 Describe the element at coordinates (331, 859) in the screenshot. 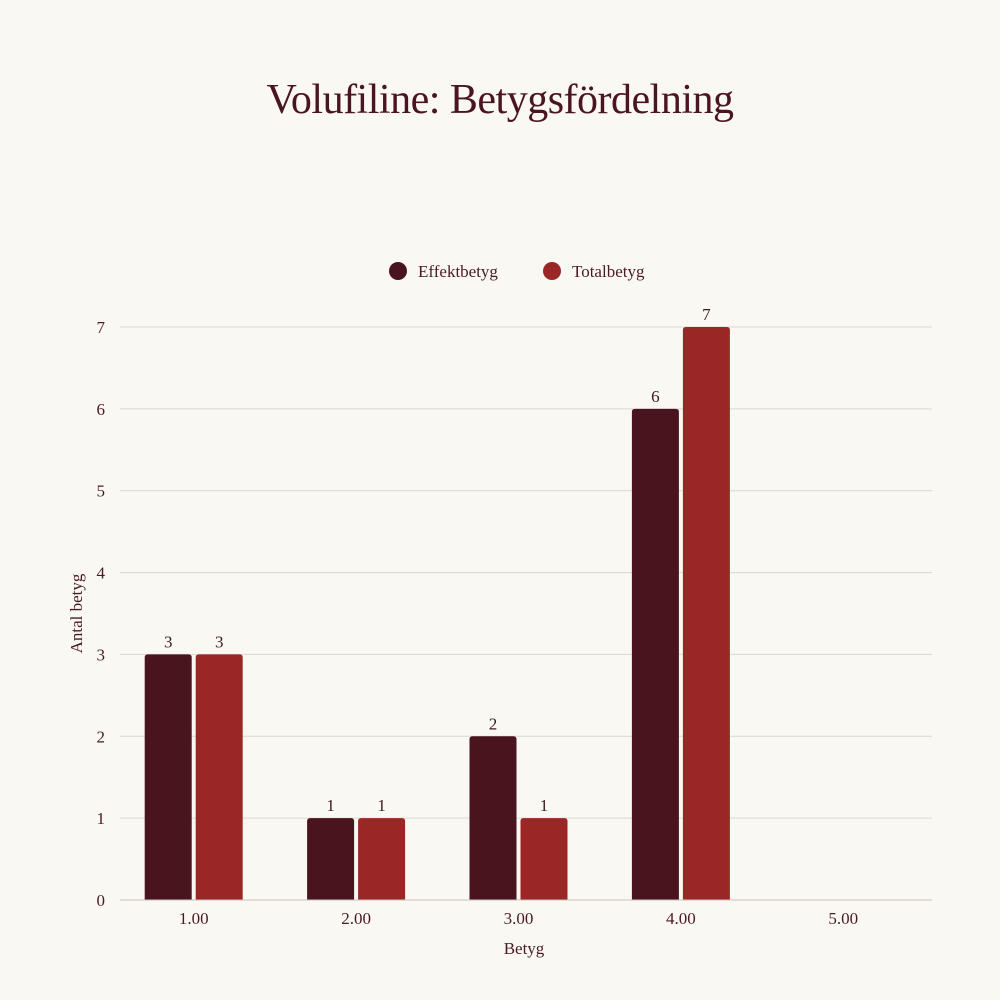

I see `bar-effektbetyg-2.00` at that location.